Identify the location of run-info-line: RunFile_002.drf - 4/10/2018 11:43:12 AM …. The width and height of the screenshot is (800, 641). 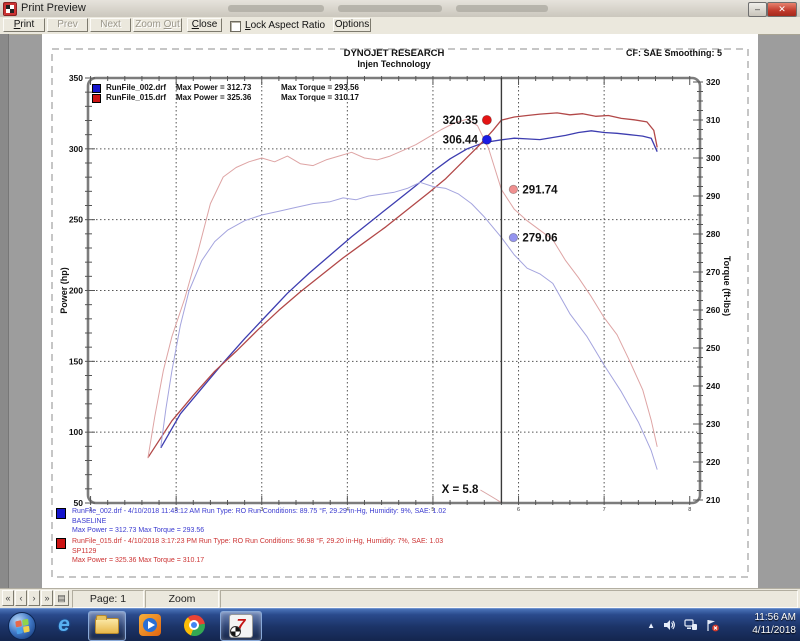
(259, 511).